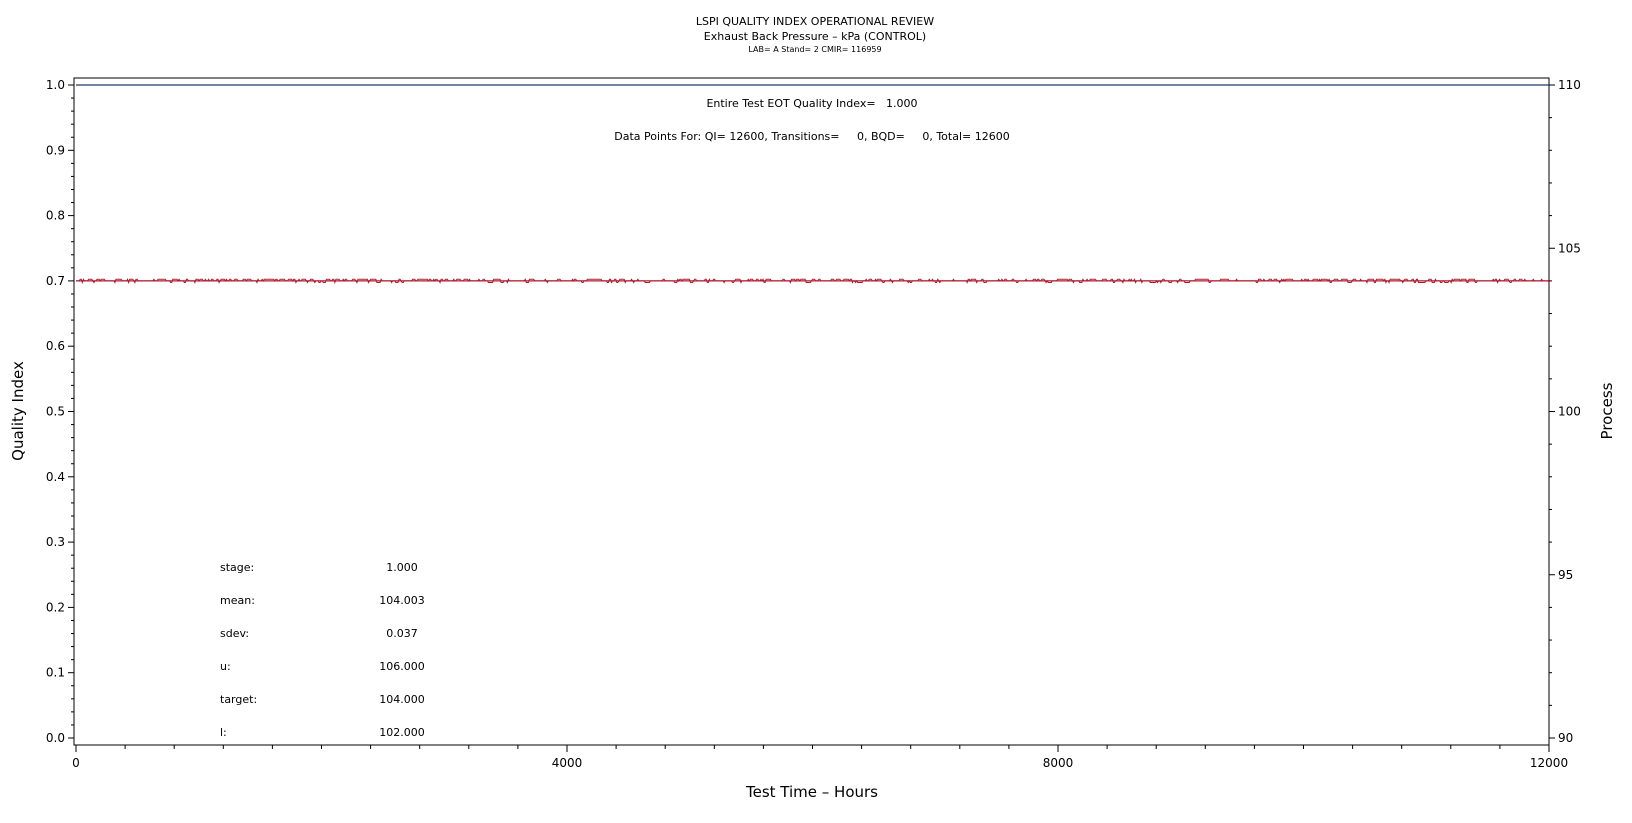  I want to click on chart-info: LAB= A Stand= 2 CMIR= 116959, so click(814, 49).